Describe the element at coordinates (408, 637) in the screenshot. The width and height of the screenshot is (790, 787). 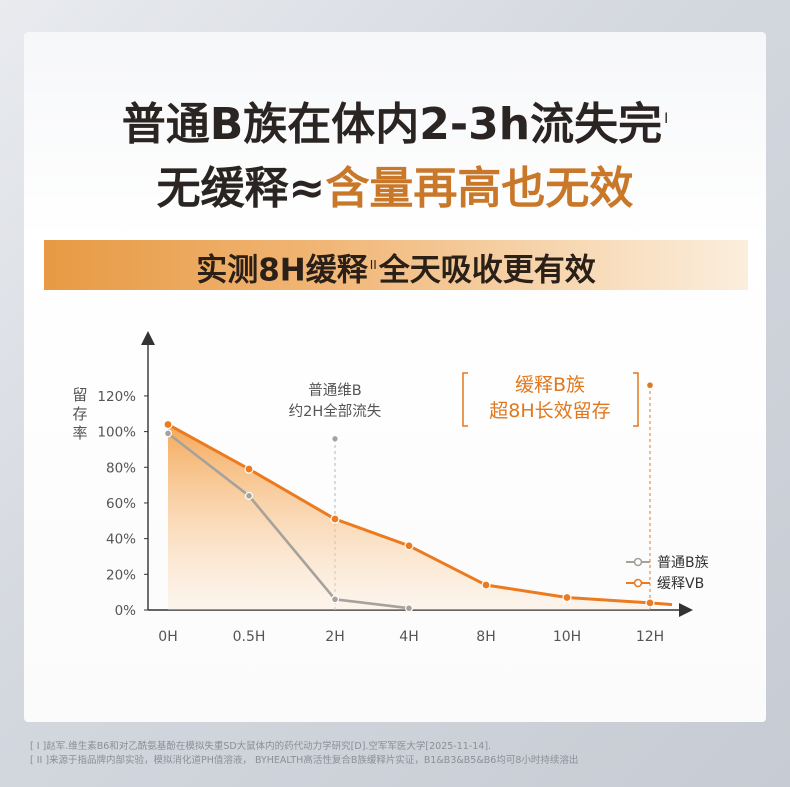
I see `x-tick-label: 4H` at that location.